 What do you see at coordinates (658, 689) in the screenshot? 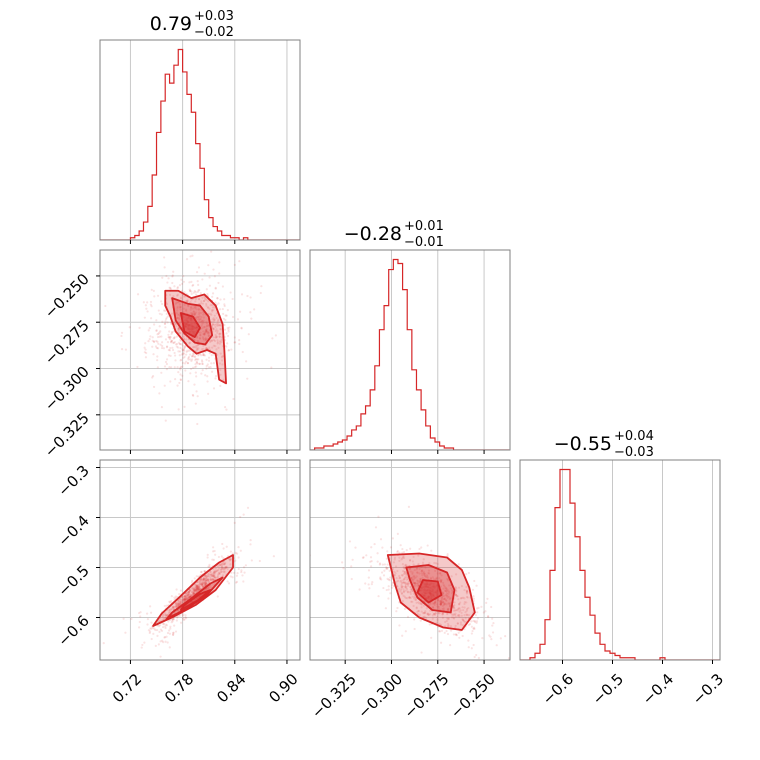
I see `tick-label-x: −0.4` at bounding box center [658, 689].